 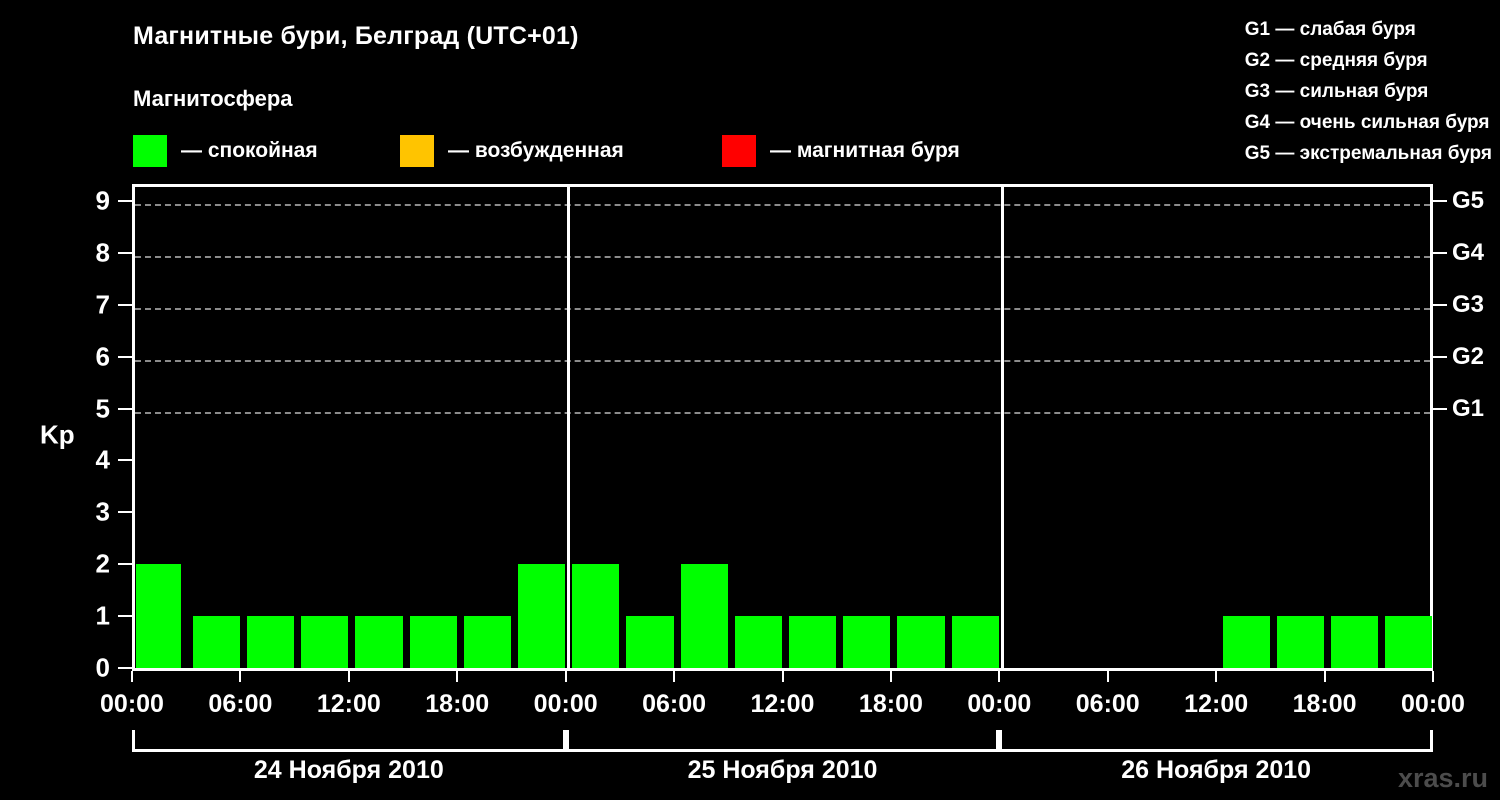 I want to click on x-axis-label-8: 00:00, so click(x=999, y=704).